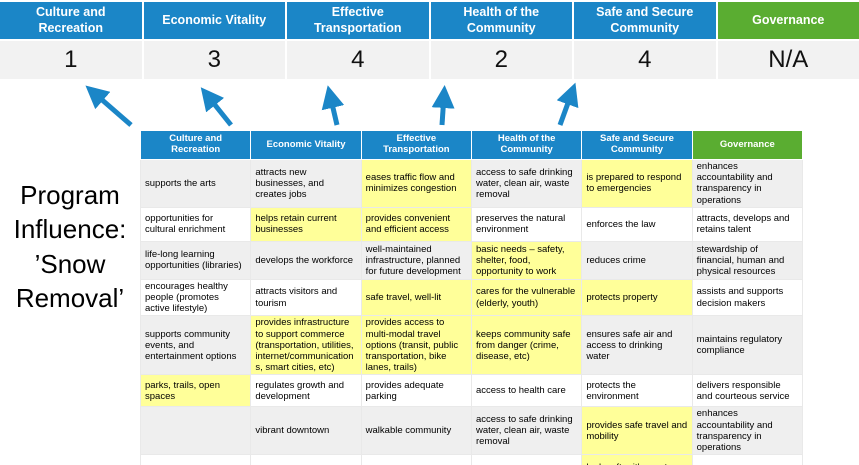 The width and height of the screenshot is (859, 465). I want to click on matrix-cell-highlighted: safe travel, well-lit, so click(416, 297).